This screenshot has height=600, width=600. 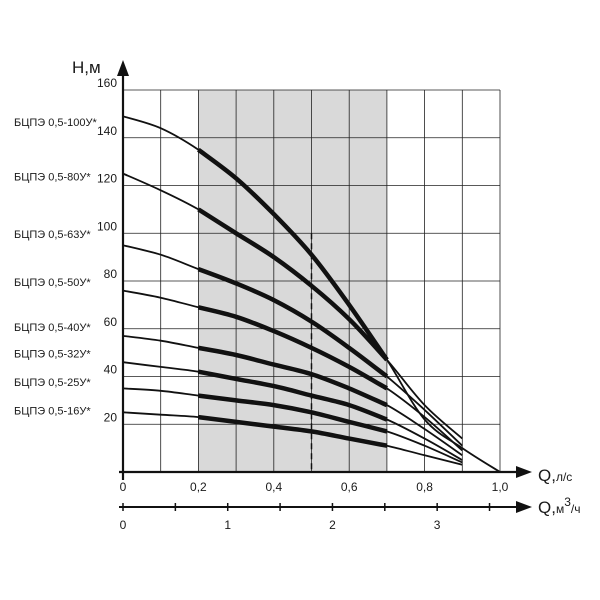 I want to click on y-tick-label: 40, so click(x=111, y=370).